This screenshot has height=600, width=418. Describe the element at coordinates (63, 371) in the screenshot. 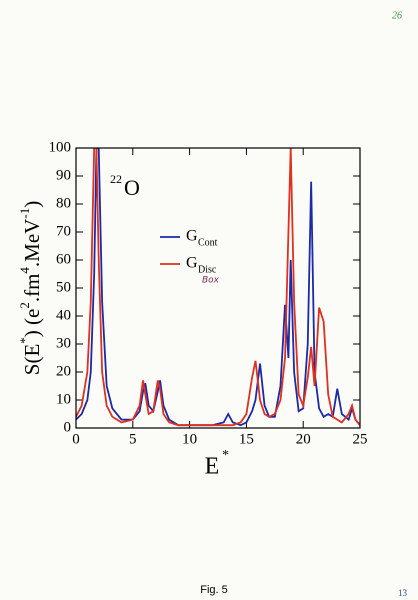

I see `y-tick-label: 20` at that location.